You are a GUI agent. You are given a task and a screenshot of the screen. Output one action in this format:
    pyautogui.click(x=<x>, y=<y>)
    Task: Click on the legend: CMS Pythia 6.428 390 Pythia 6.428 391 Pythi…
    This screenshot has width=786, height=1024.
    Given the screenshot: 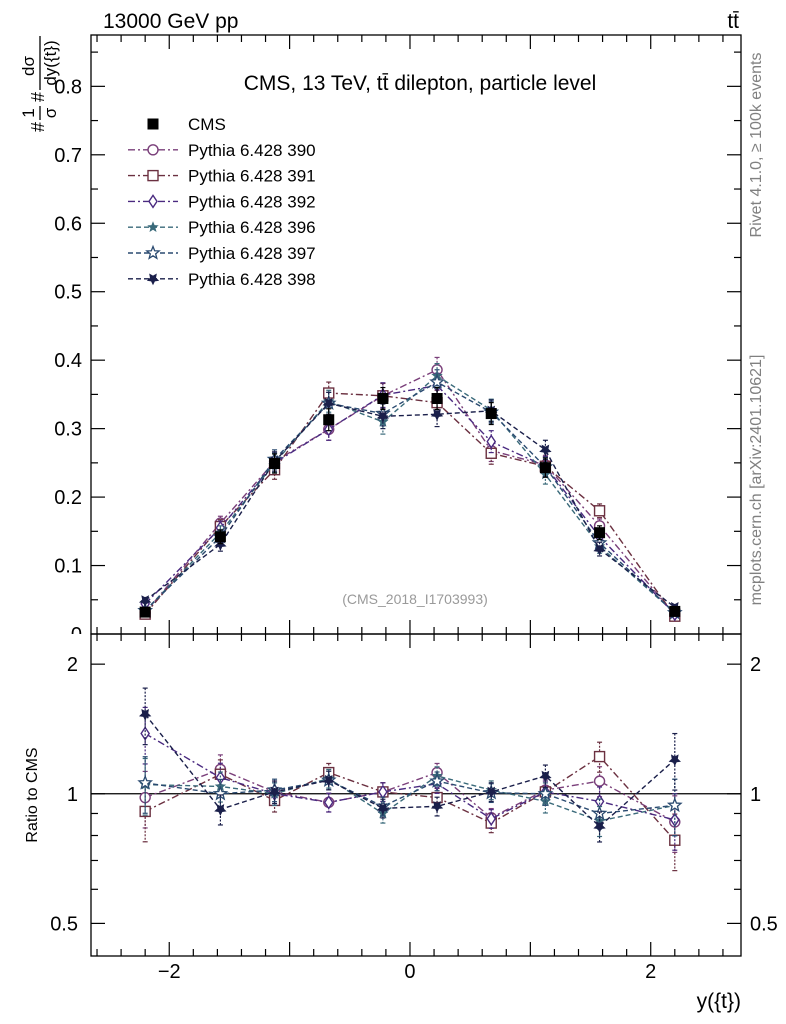 What is the action you would take?
    pyautogui.click(x=222, y=202)
    